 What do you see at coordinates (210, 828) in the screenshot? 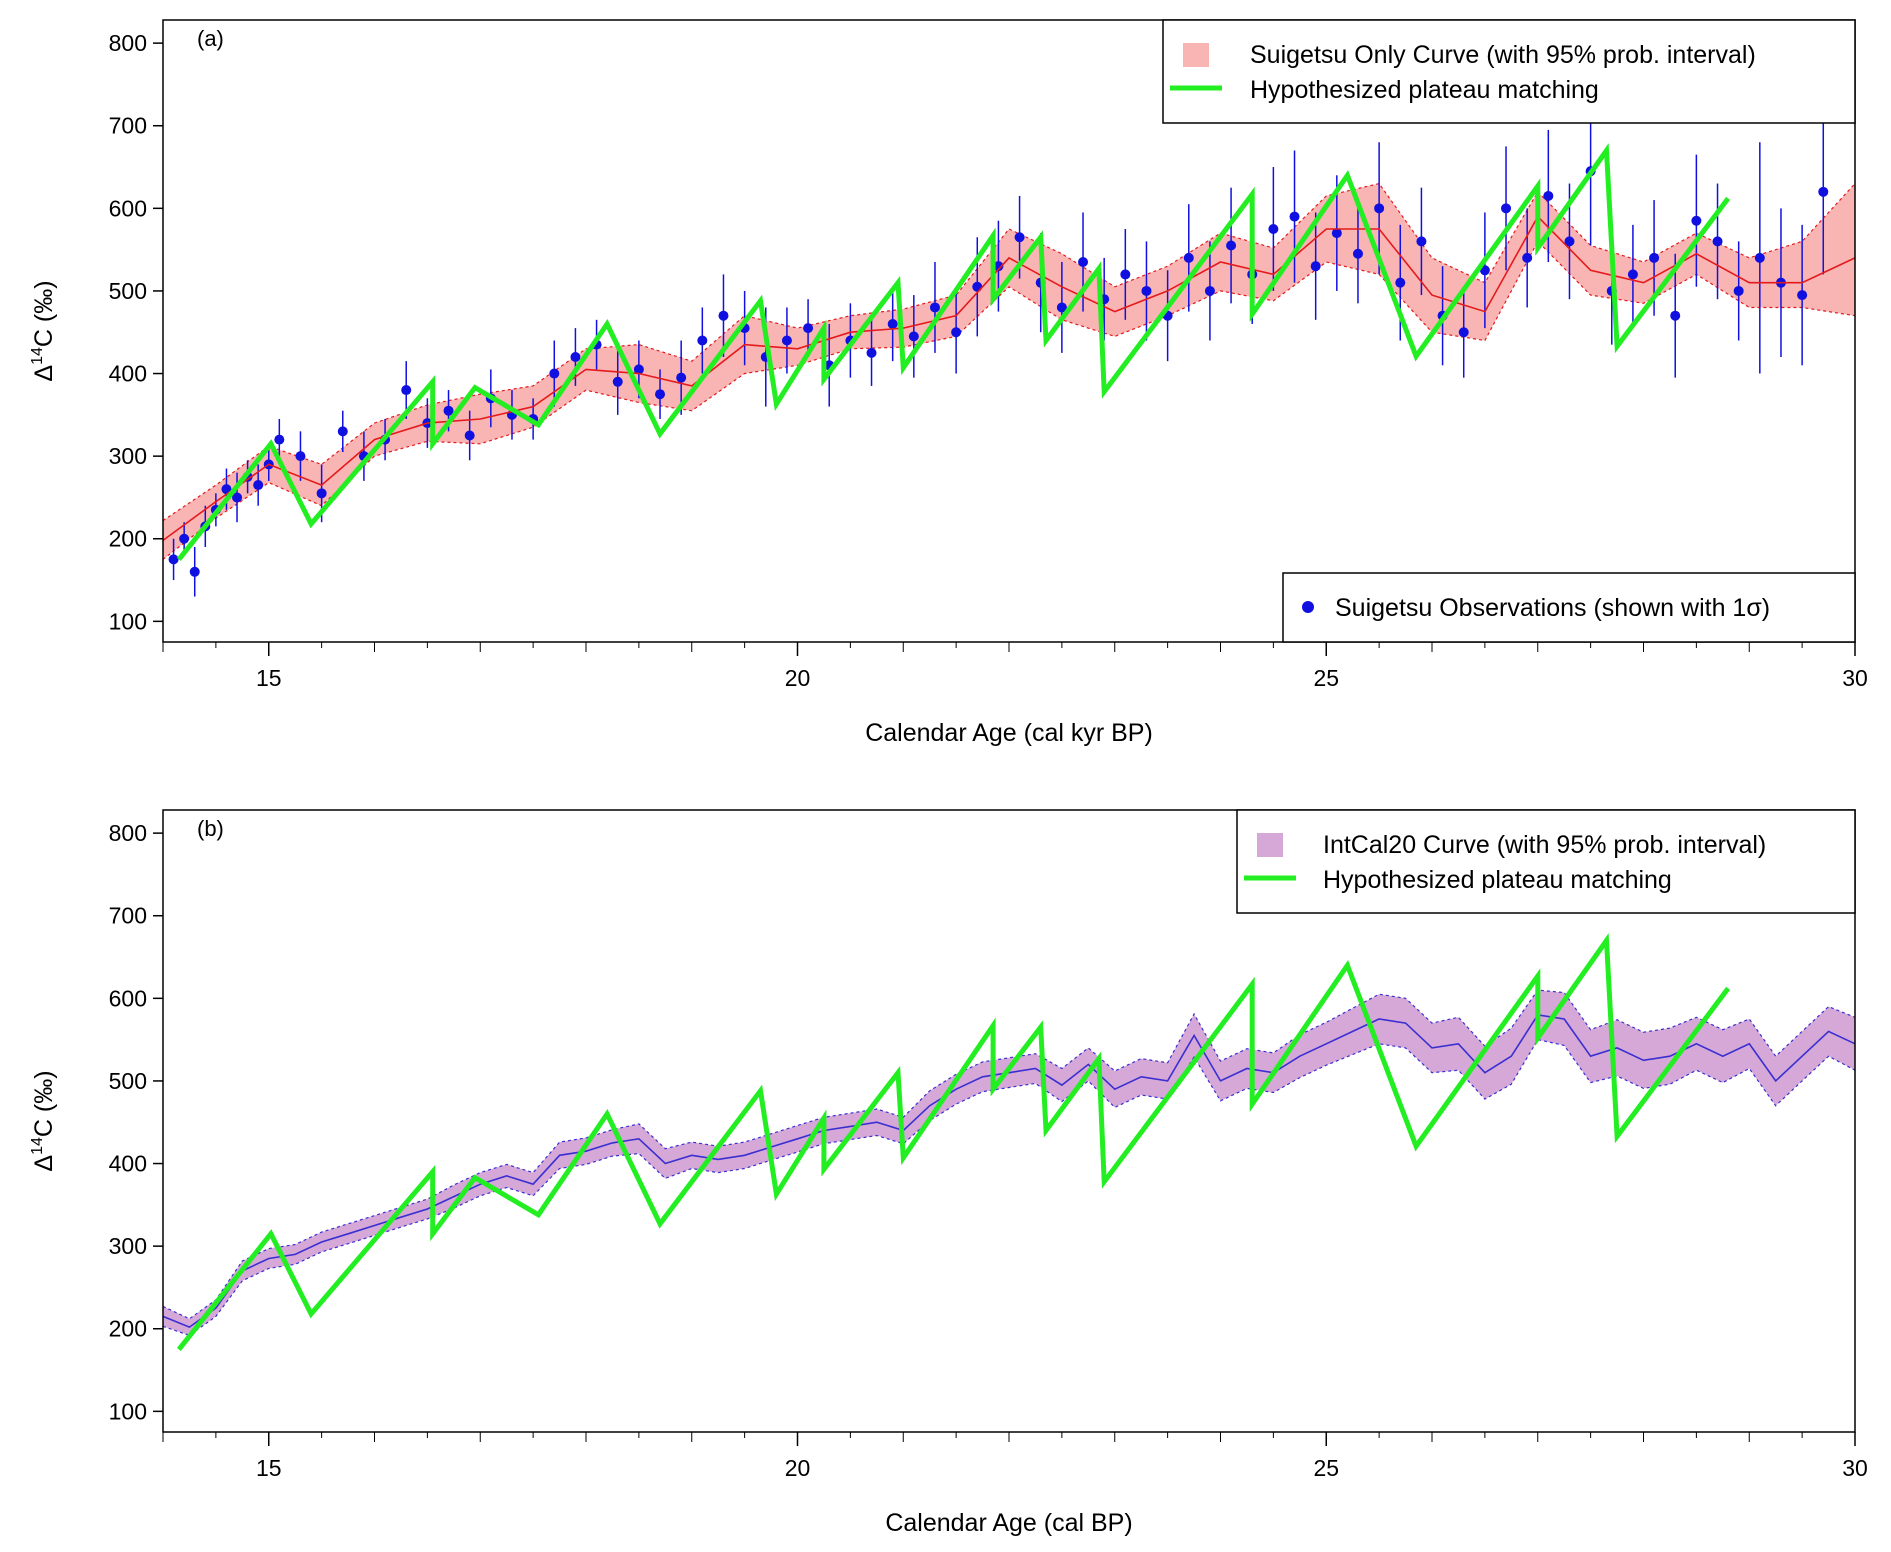
I see `panel-label-b: (b)` at bounding box center [210, 828].